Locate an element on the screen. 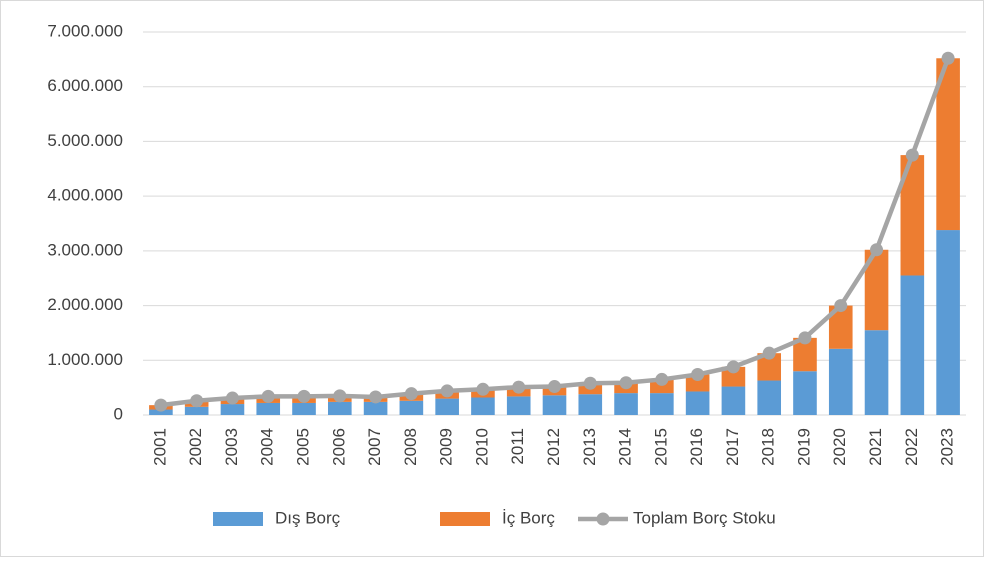 The width and height of the screenshot is (985, 563). y-tick-label: 5.000.000 is located at coordinates (85, 140).